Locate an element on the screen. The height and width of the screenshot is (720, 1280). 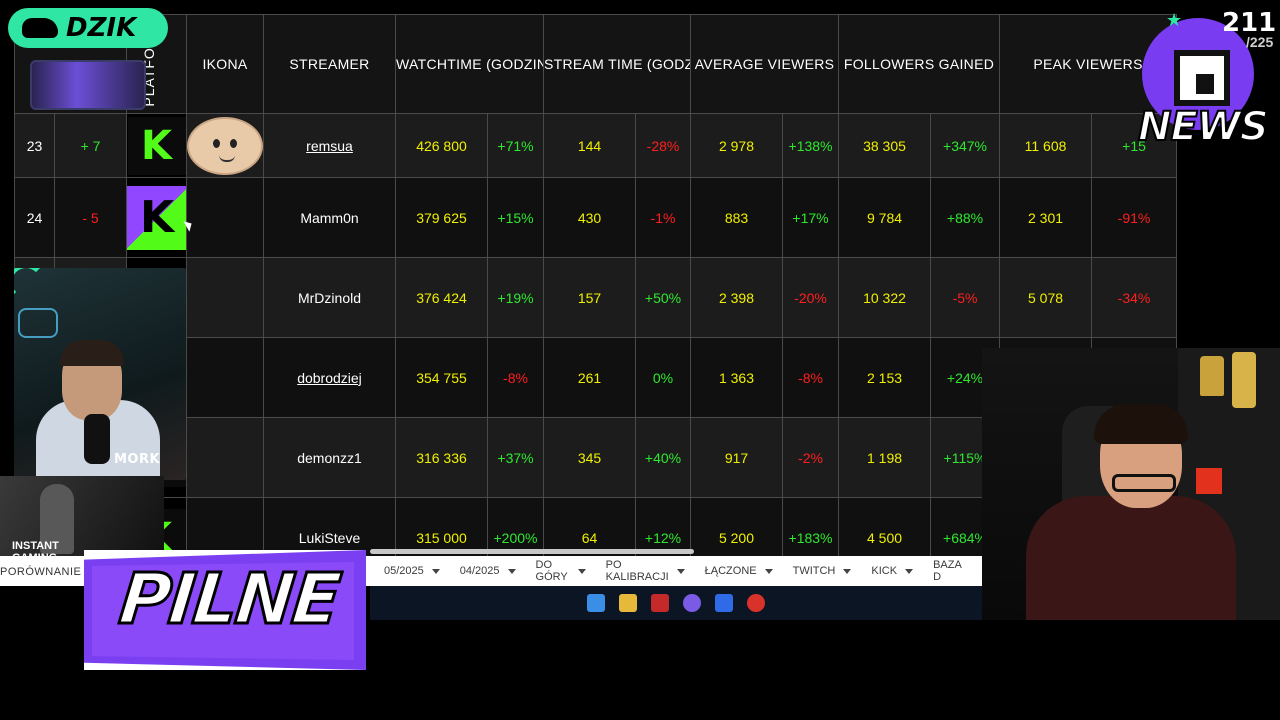
sheet-tab-porownanie: PORÓWNANIE is located at coordinates (41, 572).